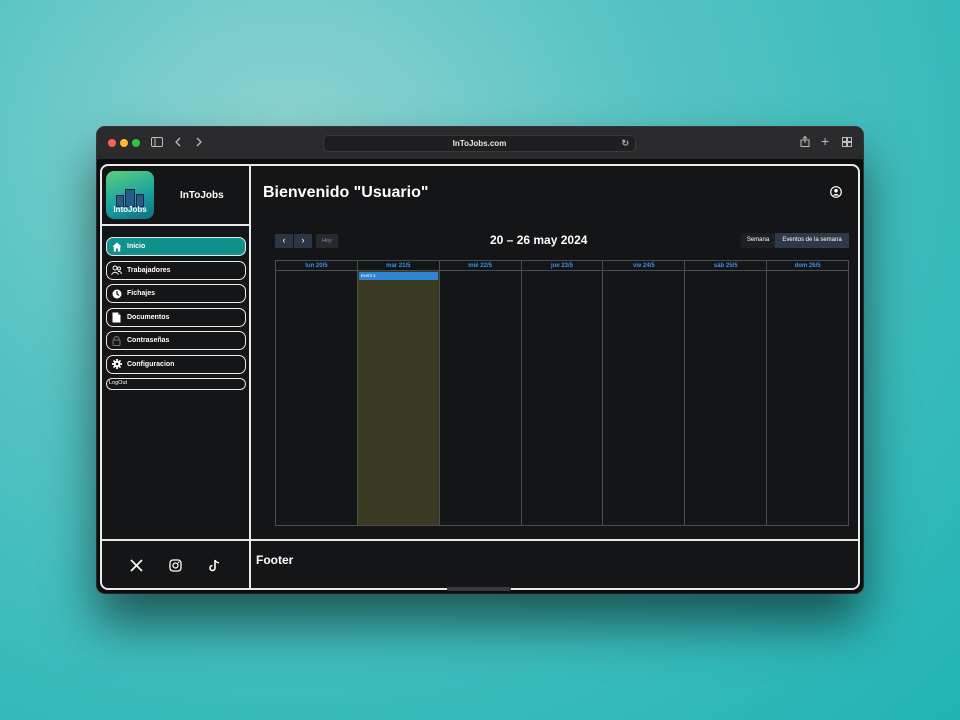 The width and height of the screenshot is (960, 720). I want to click on brand-header: IntoJobs InToJobs, so click(175, 196).